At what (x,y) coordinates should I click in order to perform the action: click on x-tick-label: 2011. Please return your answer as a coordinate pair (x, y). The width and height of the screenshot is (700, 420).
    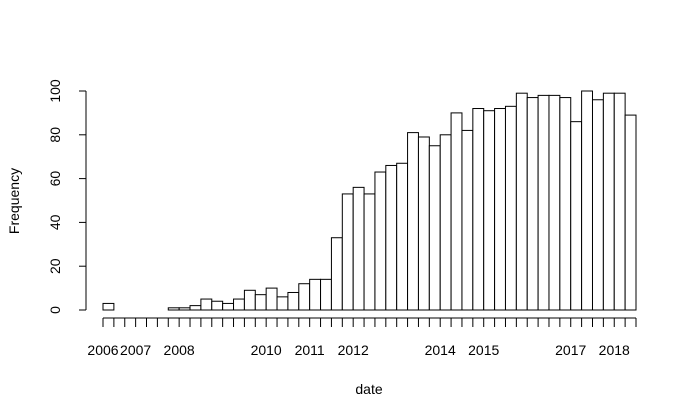
    Looking at the image, I should click on (310, 350).